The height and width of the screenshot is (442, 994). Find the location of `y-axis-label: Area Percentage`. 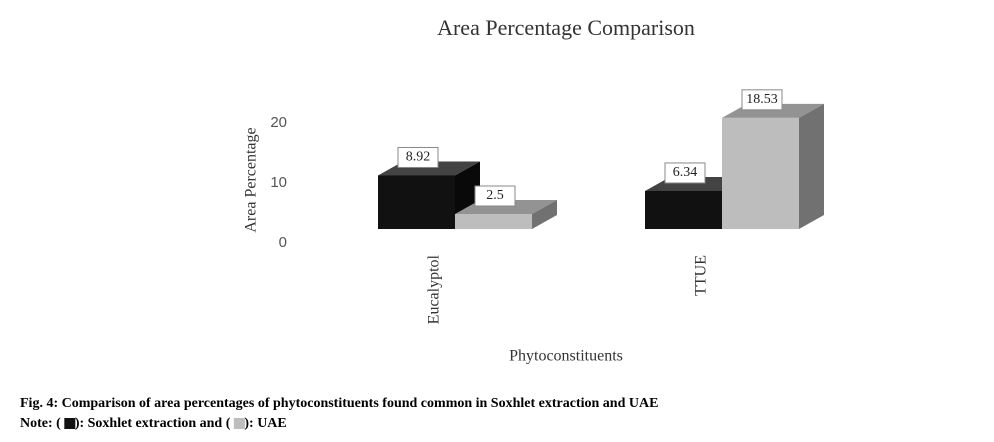

y-axis-label: Area Percentage is located at coordinates (251, 179).